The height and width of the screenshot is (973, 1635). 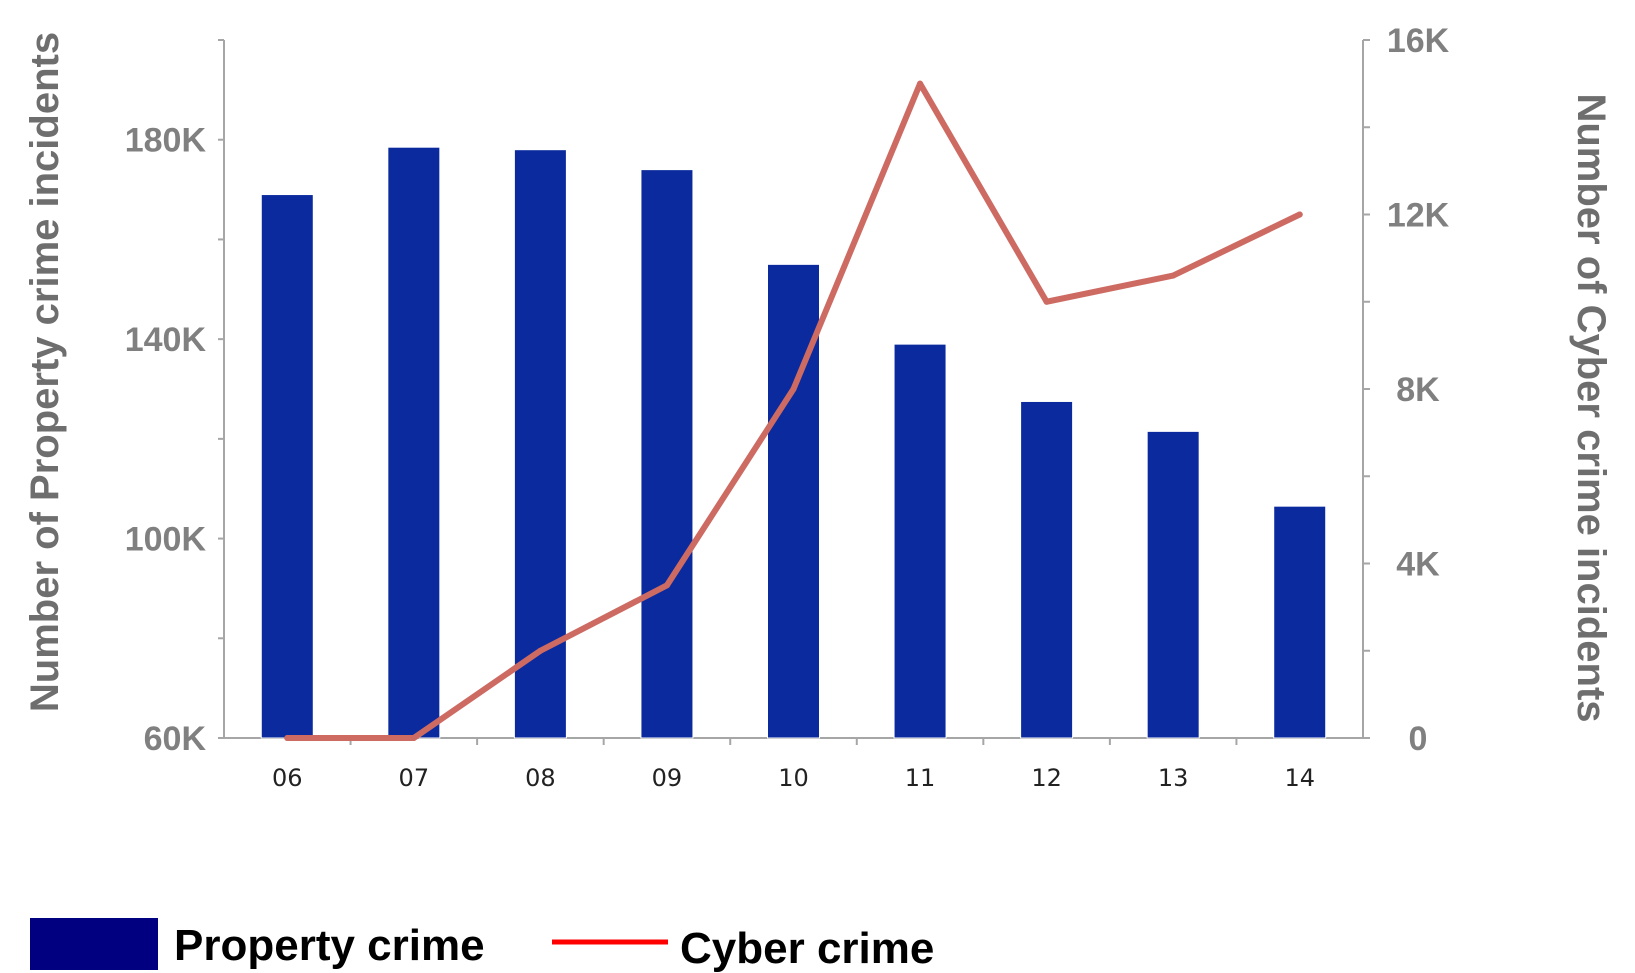 I want to click on x-tick-label: 09, so click(x=667, y=778).